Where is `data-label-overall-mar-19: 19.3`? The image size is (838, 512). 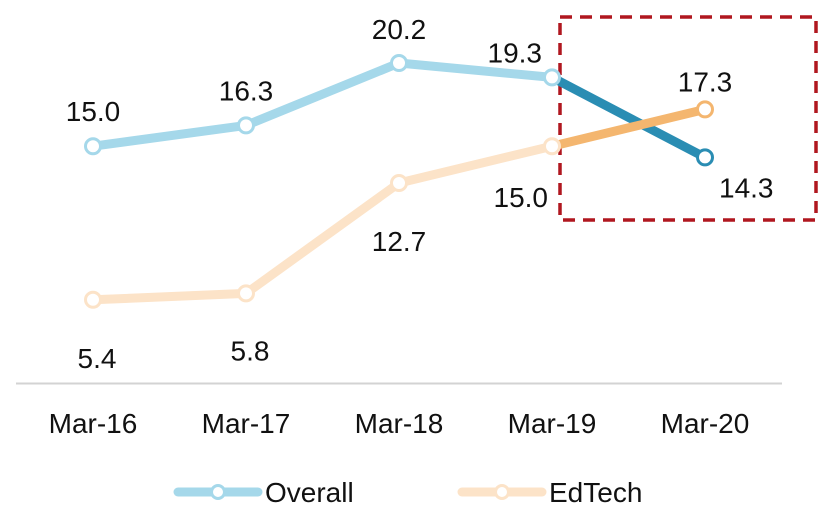 data-label-overall-mar-19: 19.3 is located at coordinates (515, 52).